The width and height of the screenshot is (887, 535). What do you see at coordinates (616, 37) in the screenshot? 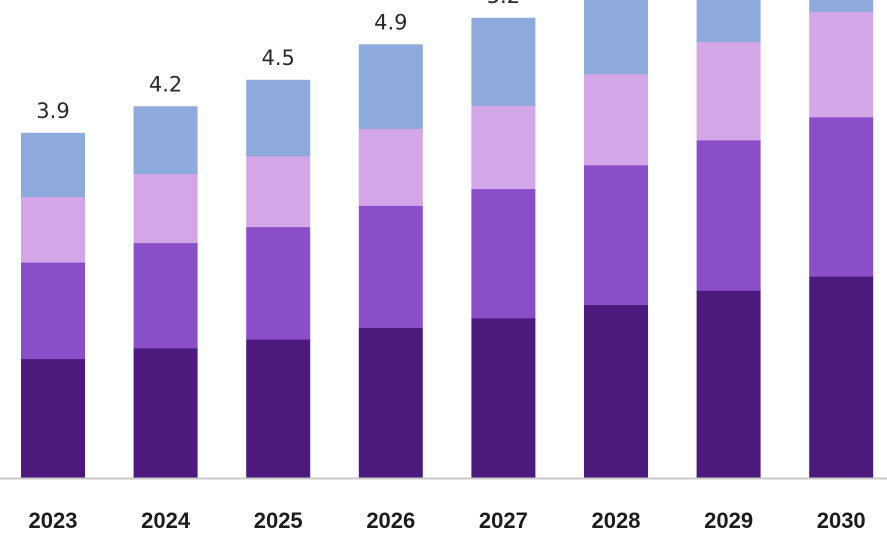
I see `bar-segment-2028-s4` at bounding box center [616, 37].